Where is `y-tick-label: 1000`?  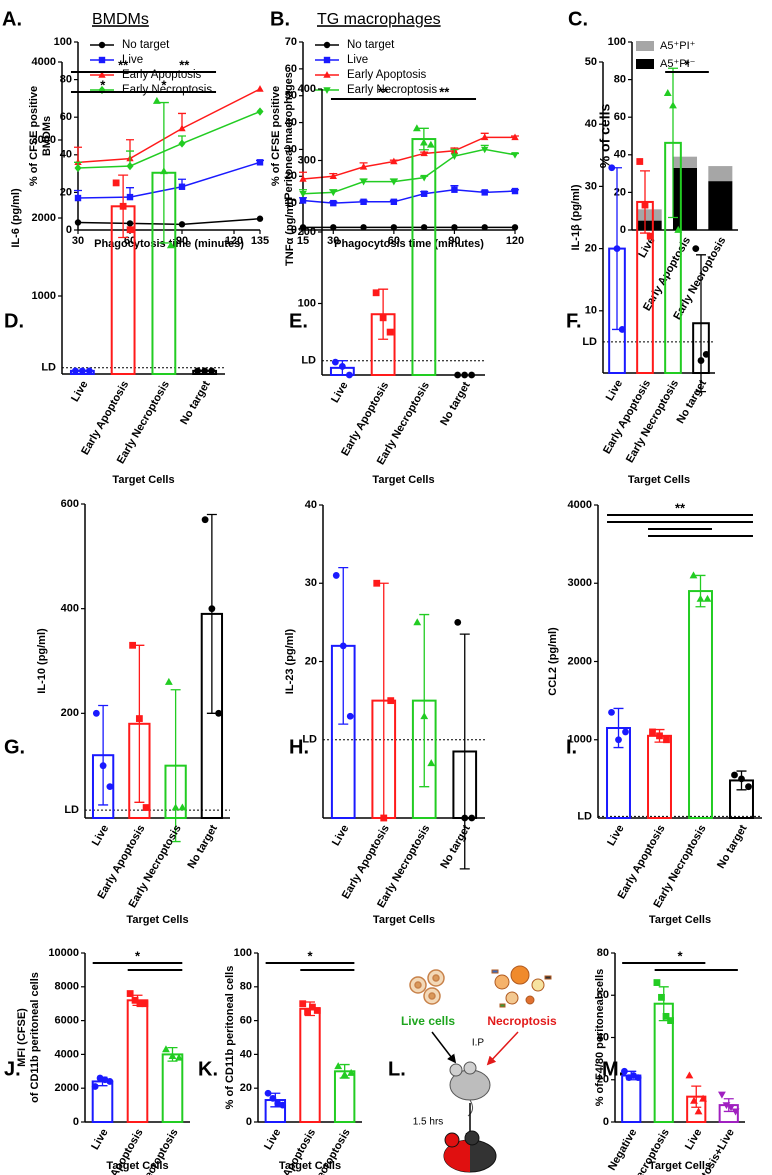 y-tick-label: 1000 is located at coordinates (44, 296).